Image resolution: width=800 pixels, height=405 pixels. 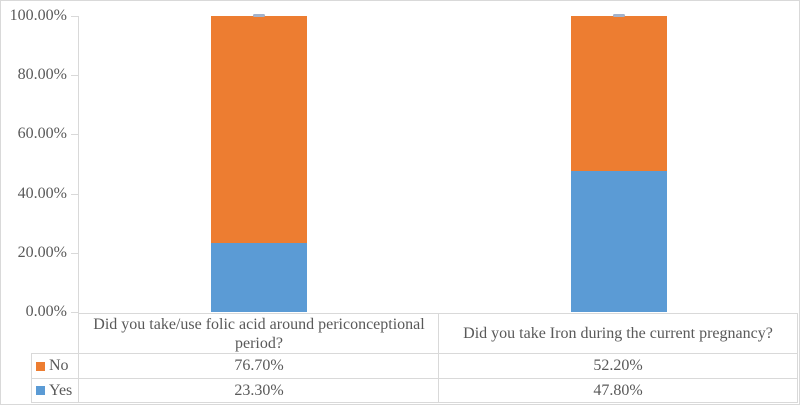 I want to click on table-value-no-folic: 76.70%, so click(x=258, y=365).